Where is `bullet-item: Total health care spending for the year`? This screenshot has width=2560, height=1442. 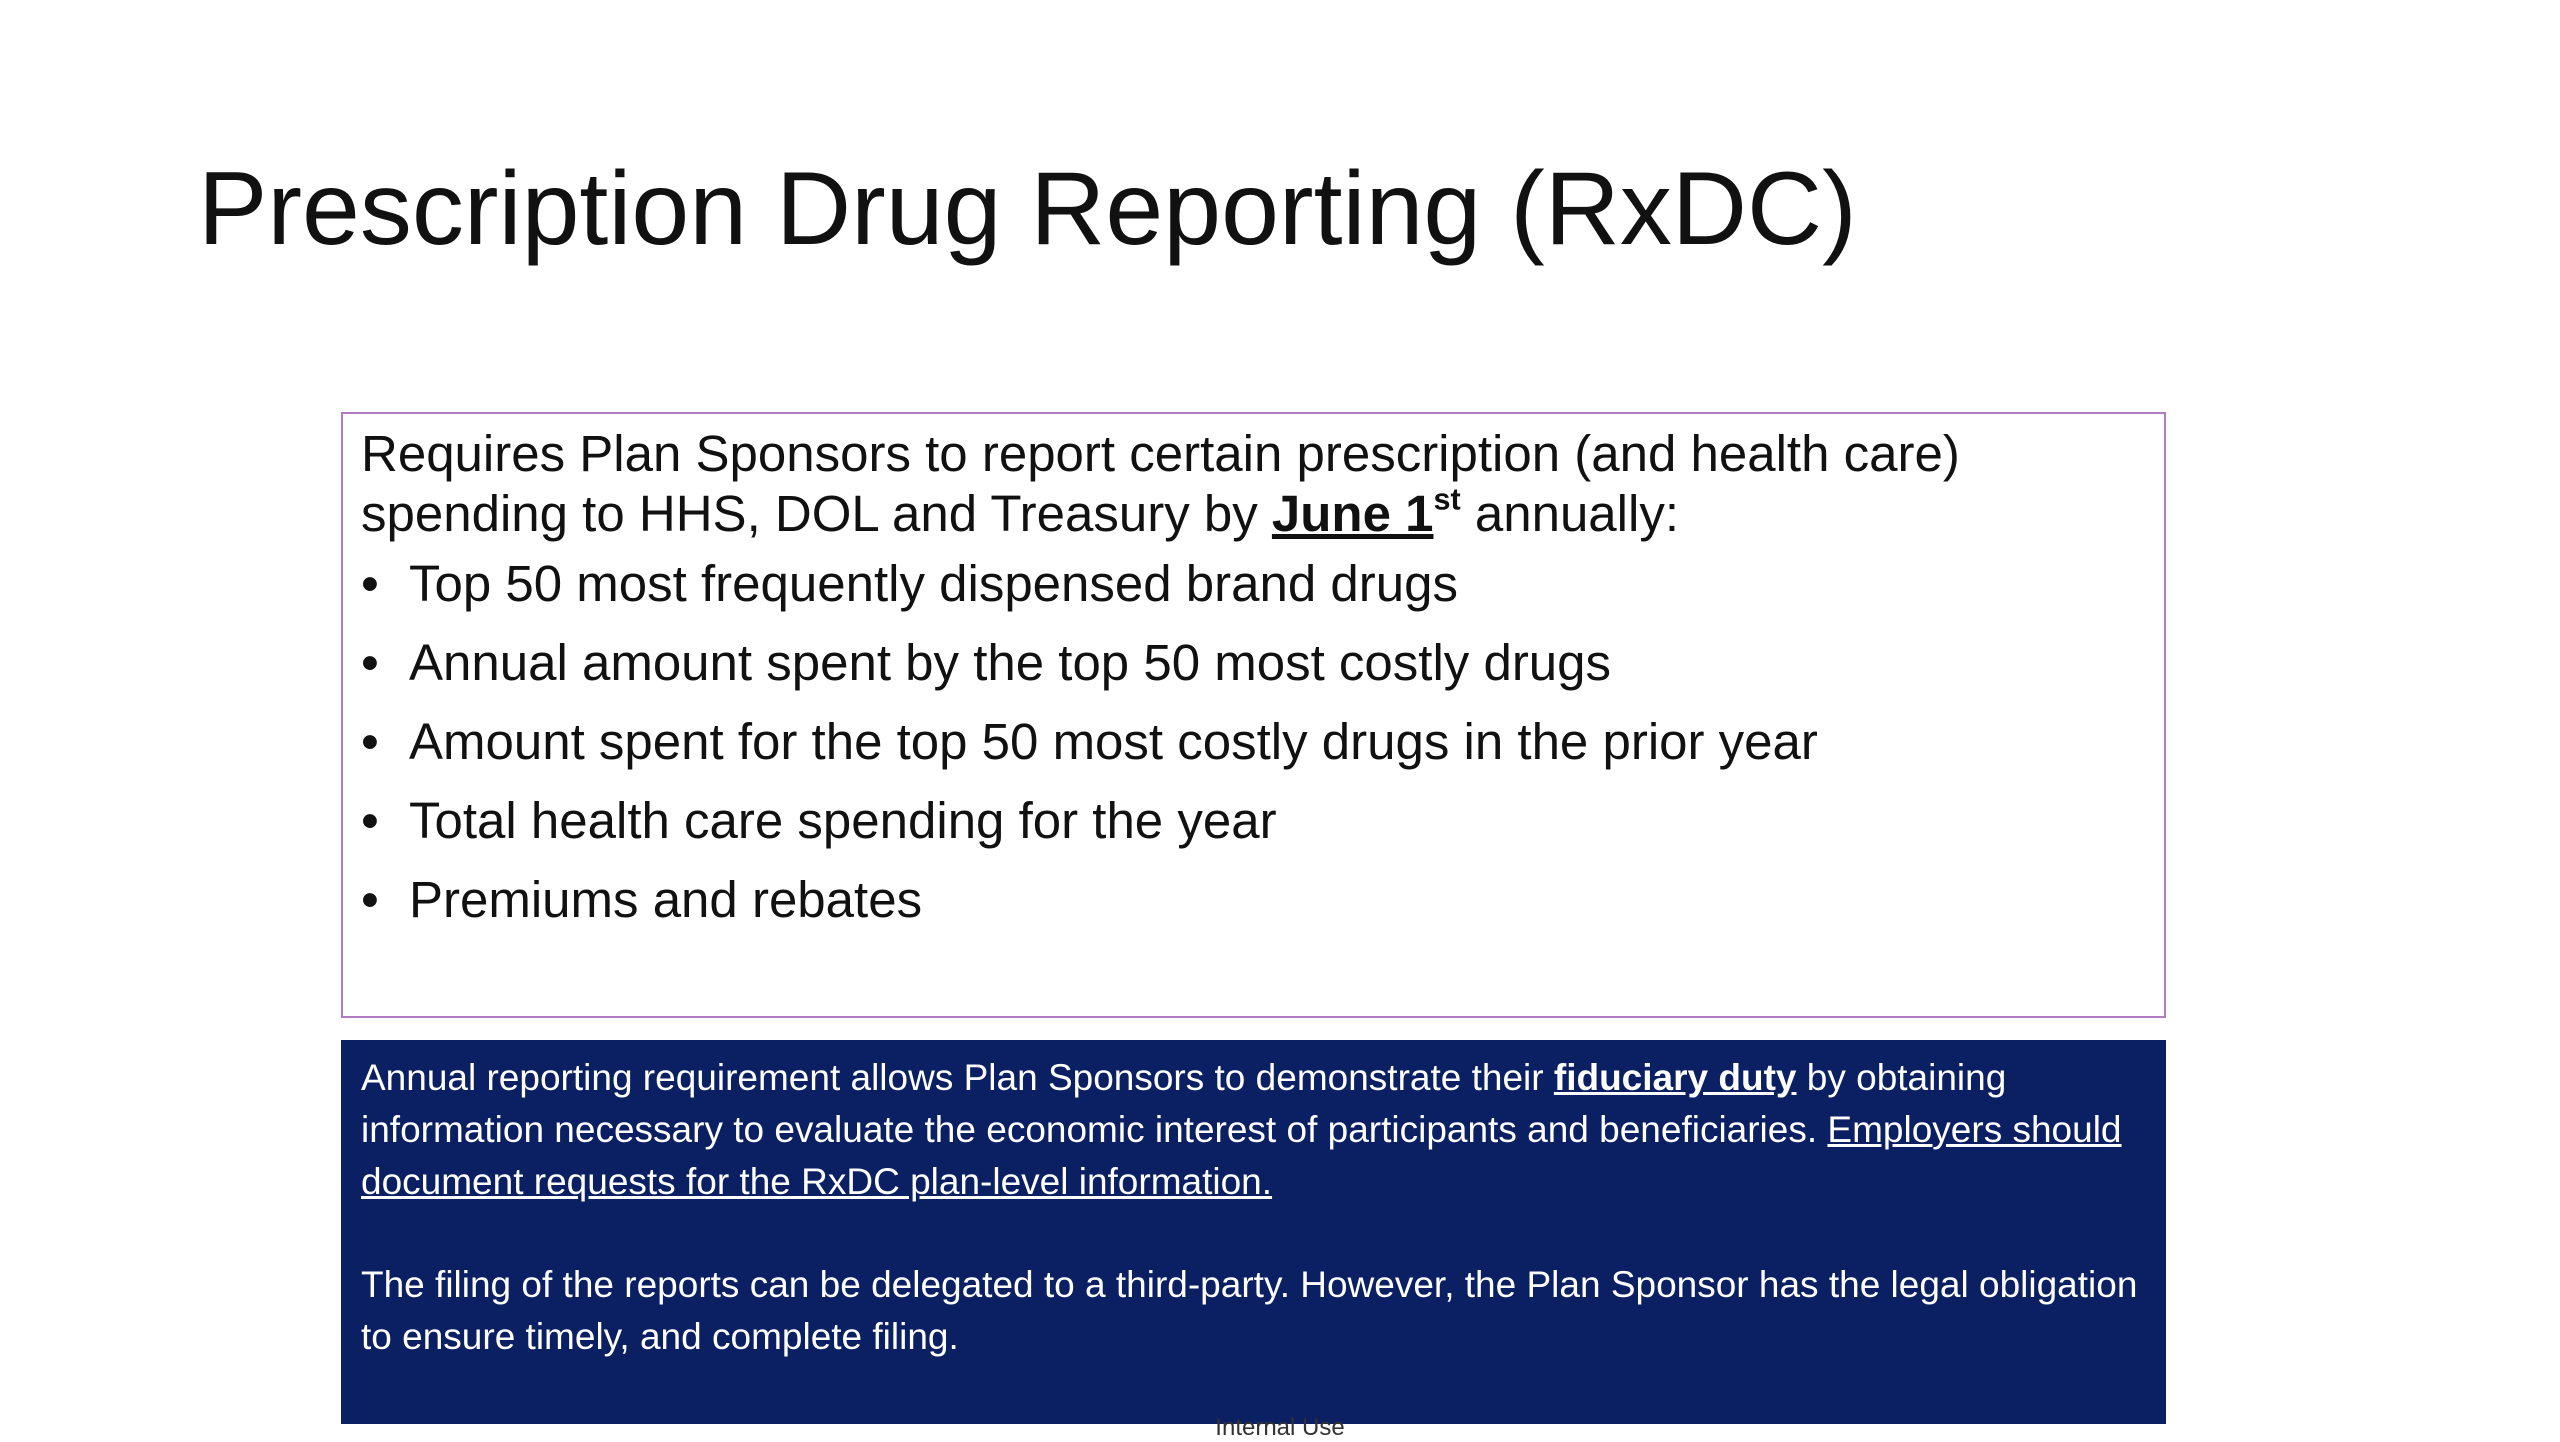
bullet-item: Total health care spending for the year is located at coordinates (1253, 820).